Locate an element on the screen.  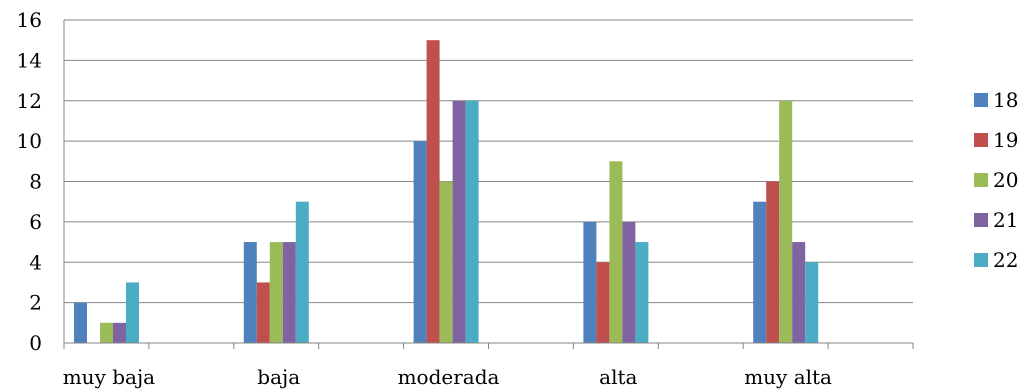
legend-label: 19 is located at coordinates (1005, 140).